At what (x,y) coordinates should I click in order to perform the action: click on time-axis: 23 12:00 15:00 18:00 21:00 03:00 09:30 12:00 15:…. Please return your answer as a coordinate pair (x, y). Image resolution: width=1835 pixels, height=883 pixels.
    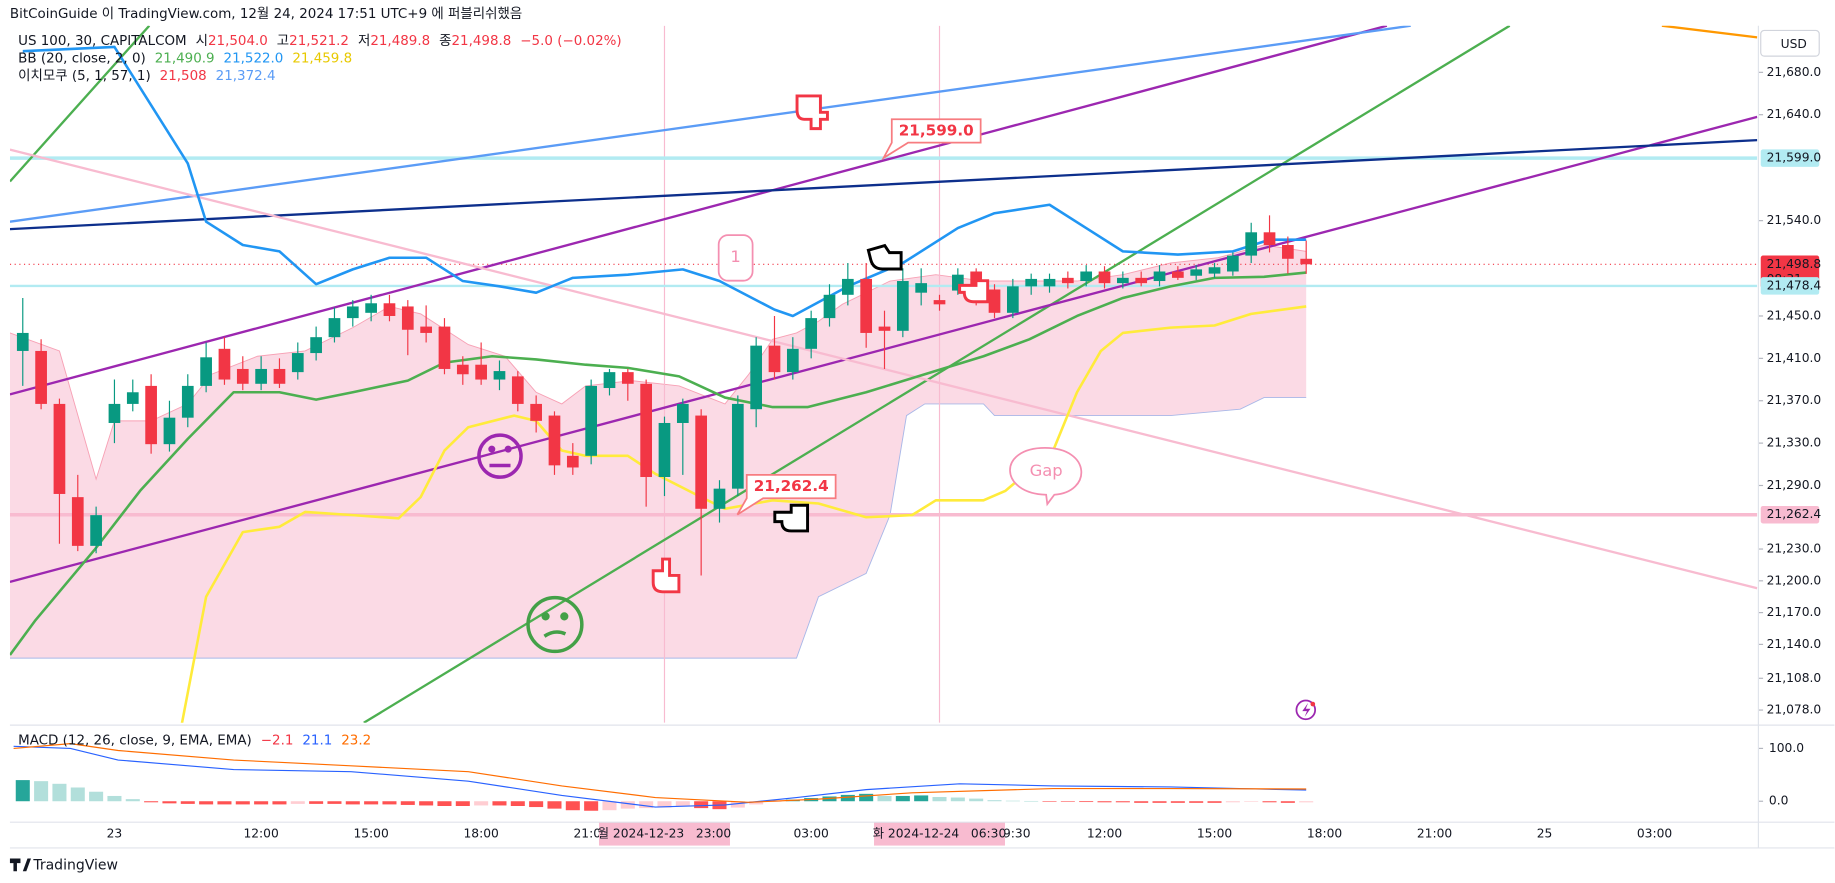
    Looking at the image, I should click on (932, 834).